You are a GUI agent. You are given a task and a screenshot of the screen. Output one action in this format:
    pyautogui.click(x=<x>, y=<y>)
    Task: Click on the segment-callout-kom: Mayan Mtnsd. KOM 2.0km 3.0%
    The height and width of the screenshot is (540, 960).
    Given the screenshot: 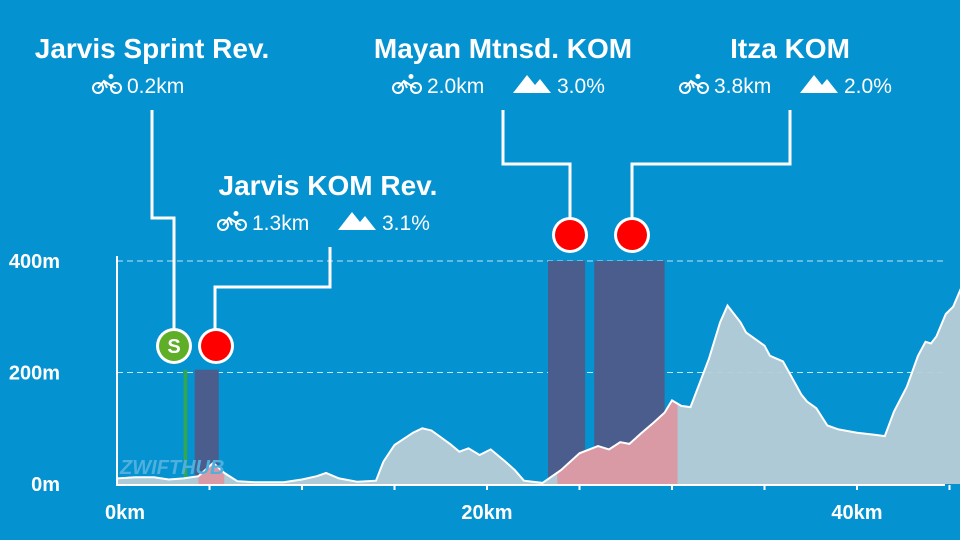 What is the action you would take?
    pyautogui.click(x=503, y=143)
    